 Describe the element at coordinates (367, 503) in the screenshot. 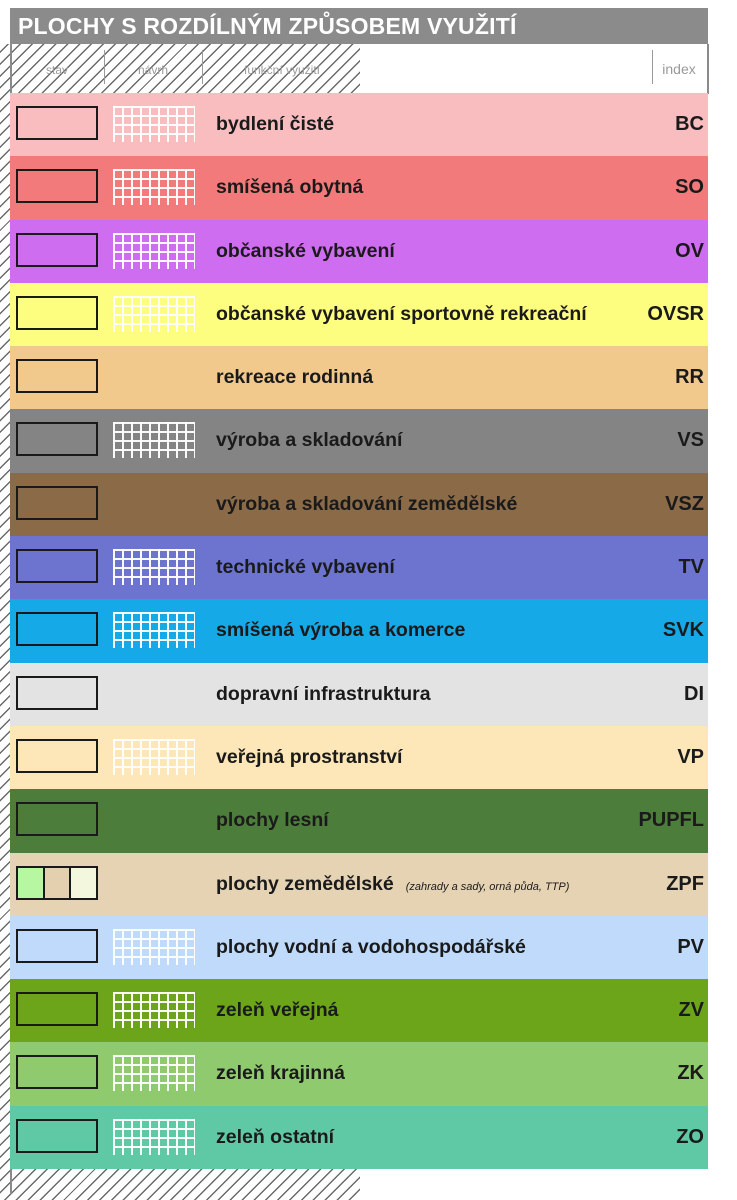

I see `row-label-text: výroba a skladování zemědělské` at that location.